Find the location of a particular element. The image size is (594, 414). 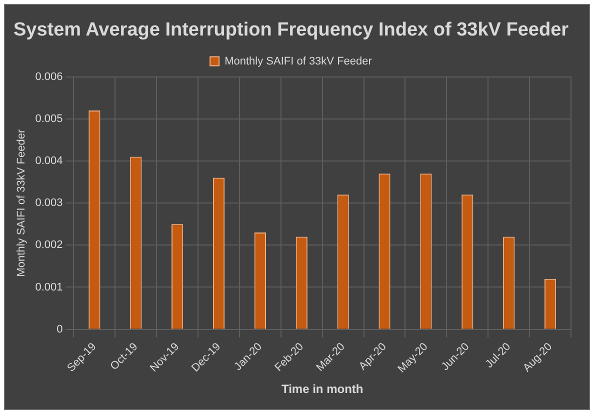

legend-label: Monthly SAIFI of 33kV Feeder is located at coordinates (298, 61).